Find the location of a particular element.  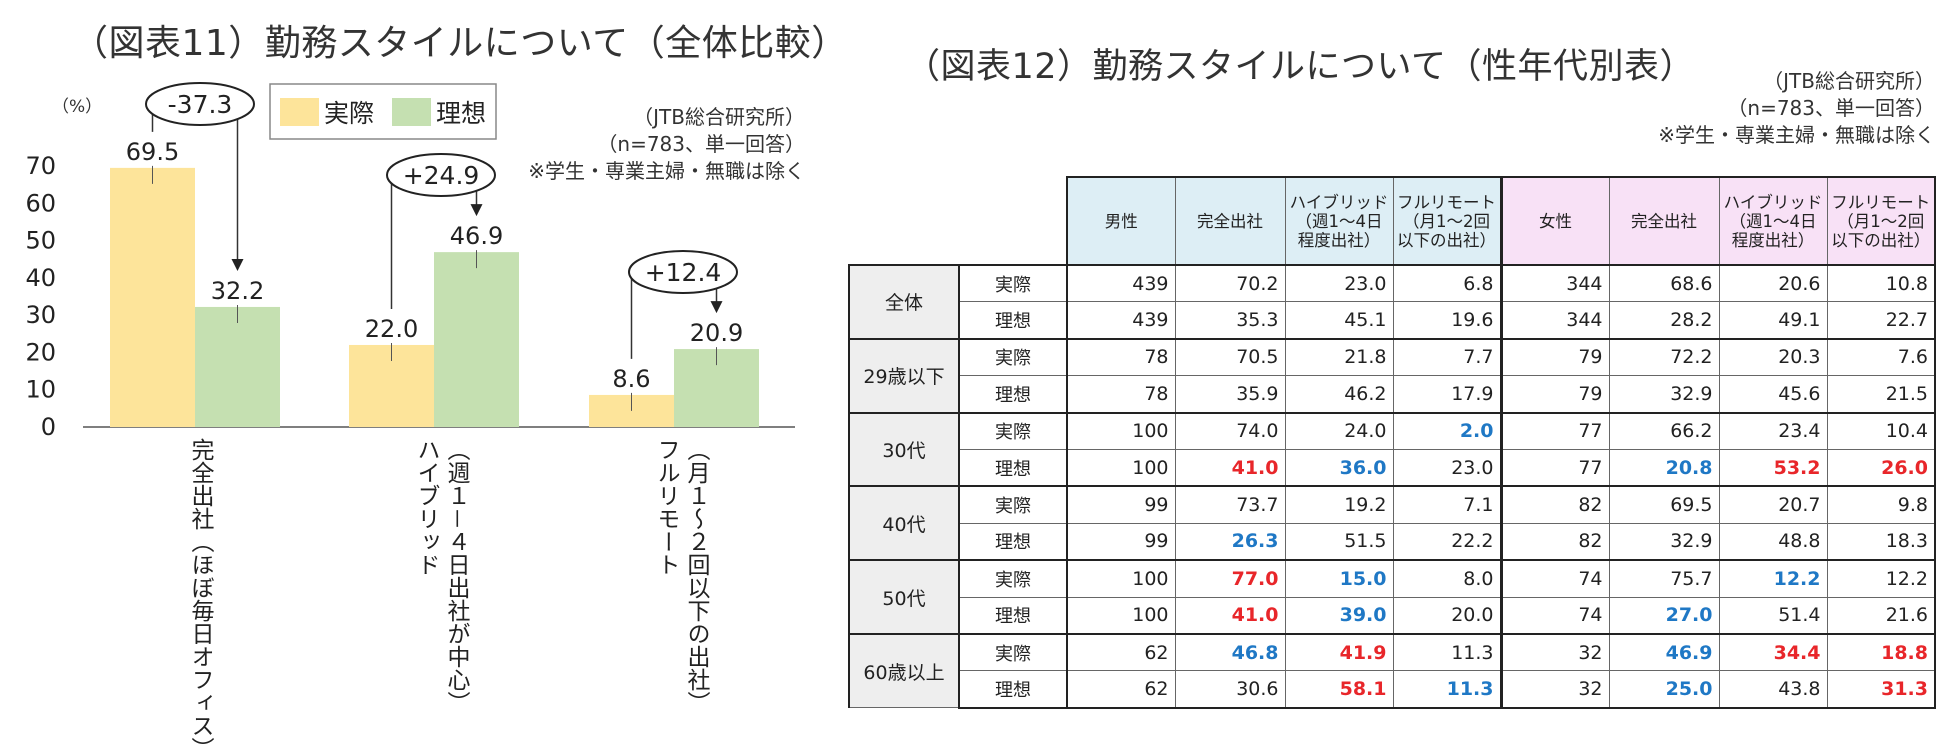

table-row: 理想 99 26.3 51.5 22.2 82 32.9 48.8 18.3 is located at coordinates (1392, 541).